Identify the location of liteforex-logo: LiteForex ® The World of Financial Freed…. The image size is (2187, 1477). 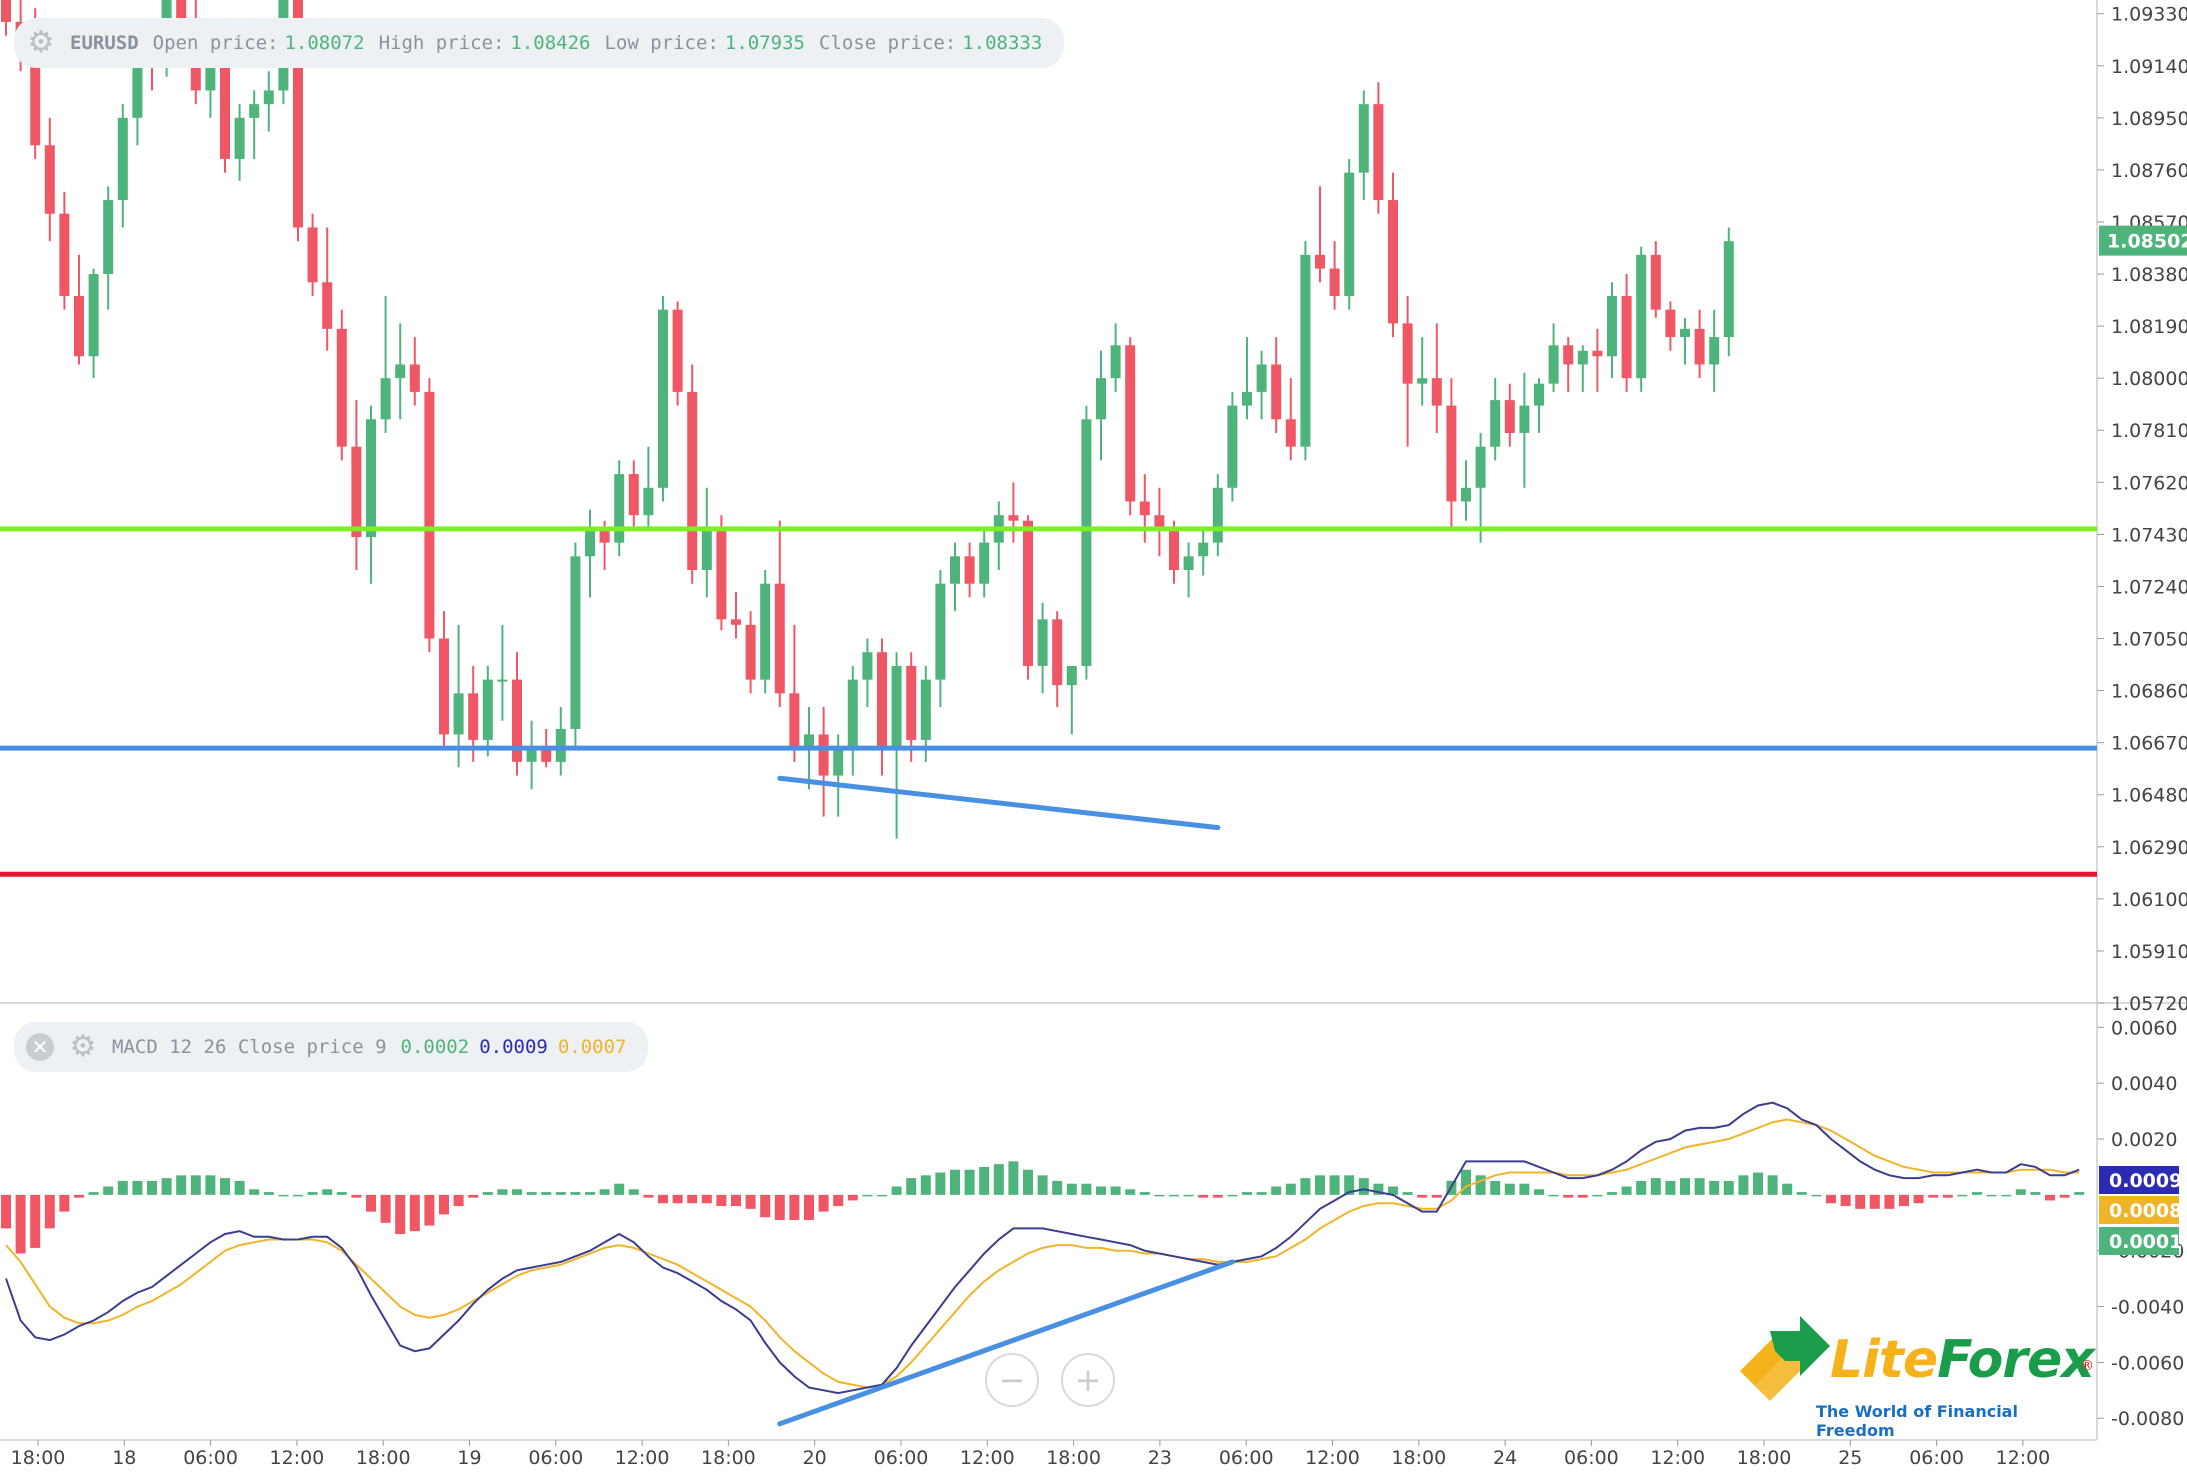
(1915, 1374).